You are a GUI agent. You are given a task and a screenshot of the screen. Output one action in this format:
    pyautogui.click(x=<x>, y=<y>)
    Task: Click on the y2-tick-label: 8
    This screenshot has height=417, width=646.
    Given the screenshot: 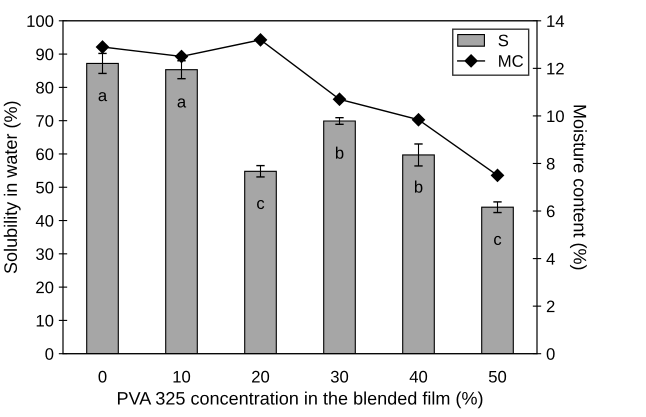 What is the action you would take?
    pyautogui.click(x=550, y=164)
    